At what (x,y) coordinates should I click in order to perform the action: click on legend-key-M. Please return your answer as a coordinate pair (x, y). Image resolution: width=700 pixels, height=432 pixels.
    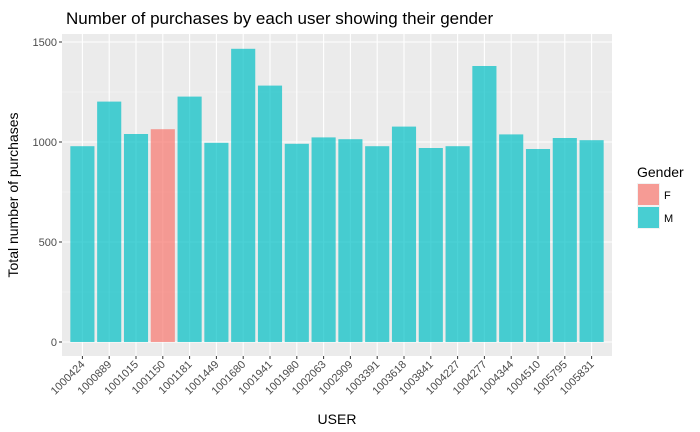
    Looking at the image, I should click on (648, 217).